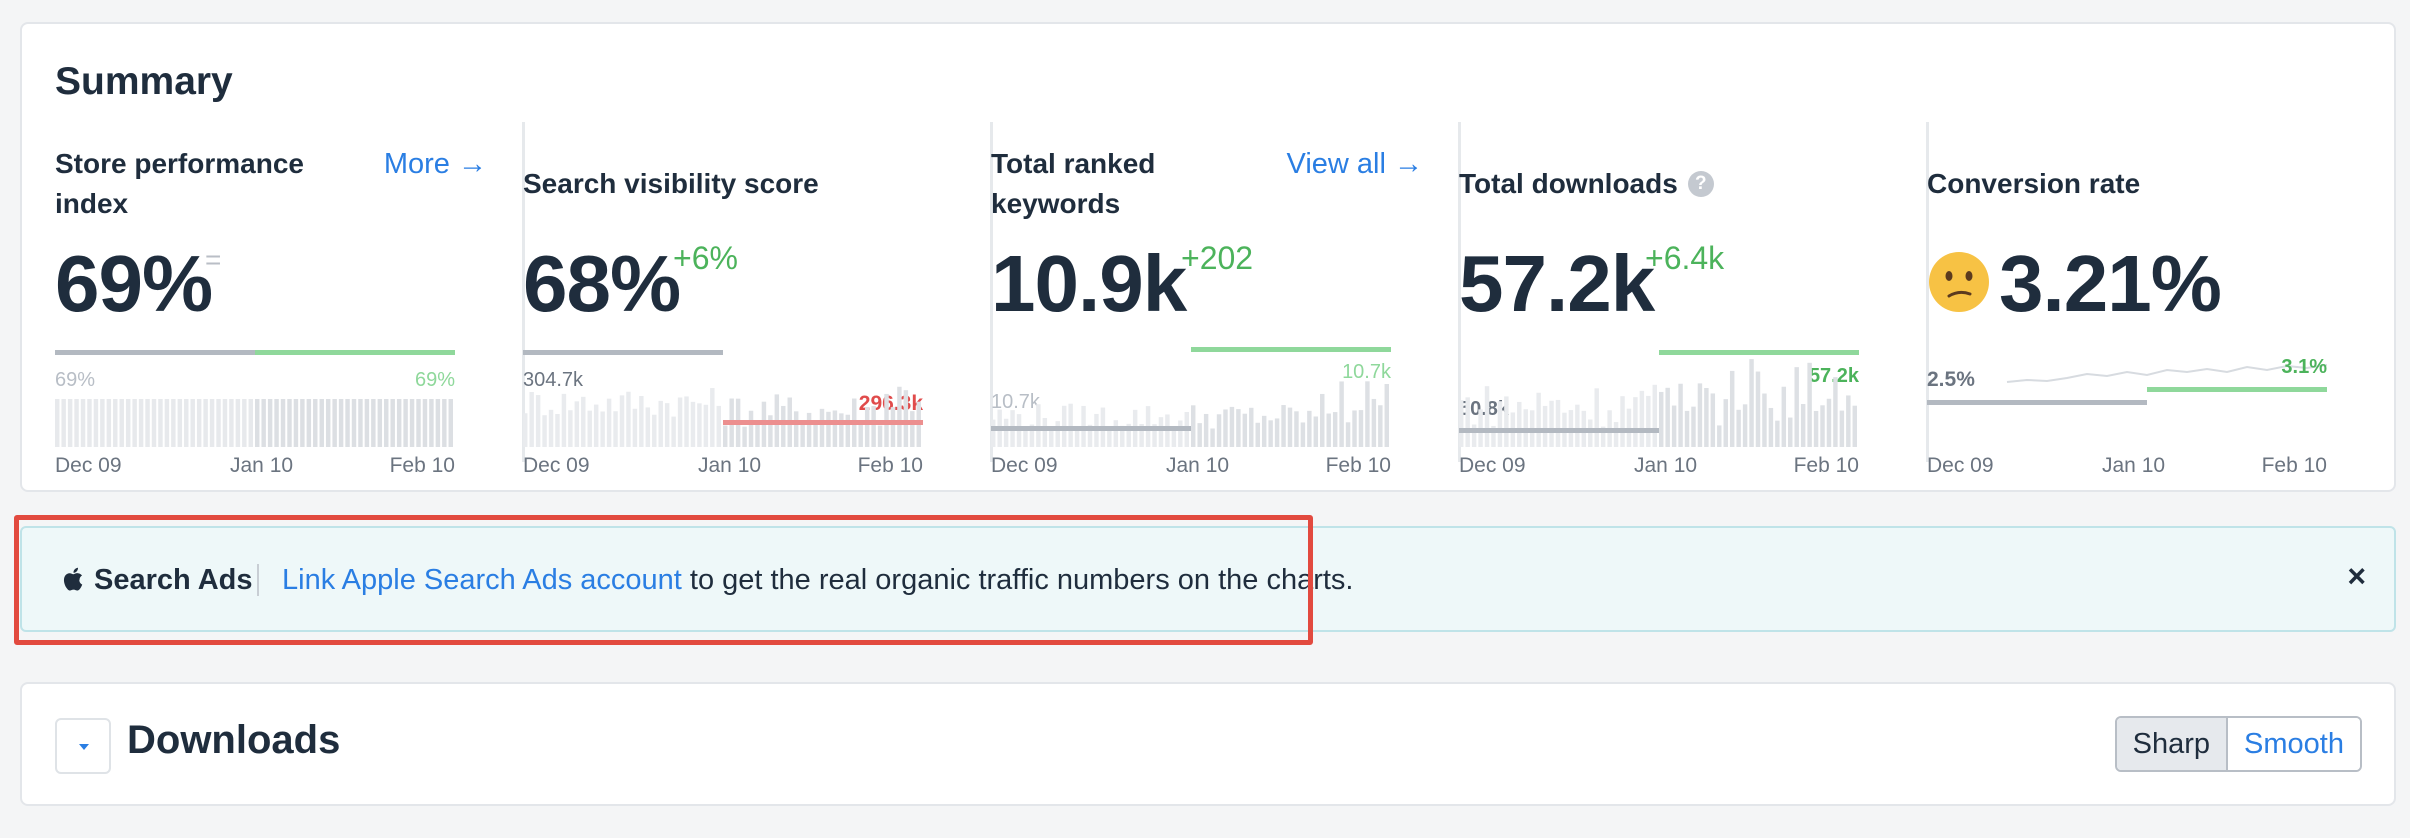 The height and width of the screenshot is (838, 2410). What do you see at coordinates (1208, 744) in the screenshot?
I see `downloads-card: Downloads Sharp Smooth` at bounding box center [1208, 744].